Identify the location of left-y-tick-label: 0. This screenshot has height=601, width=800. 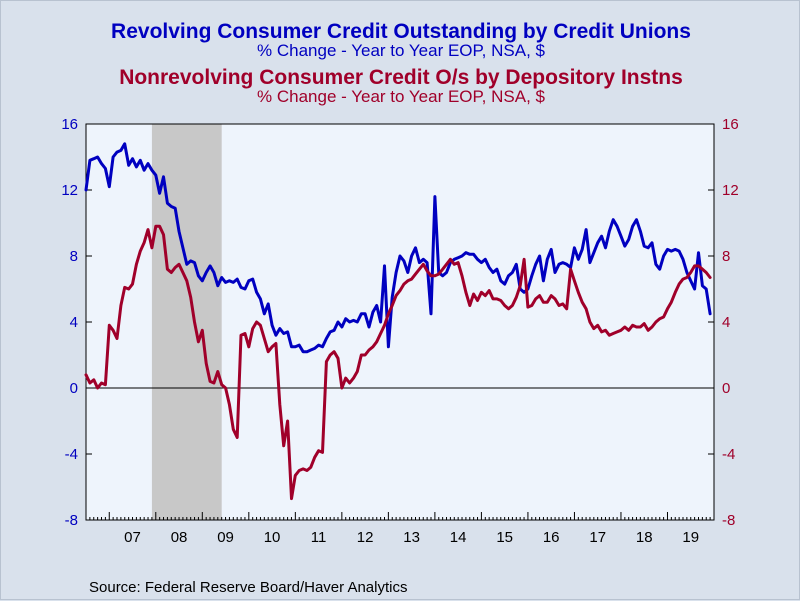
(74, 388).